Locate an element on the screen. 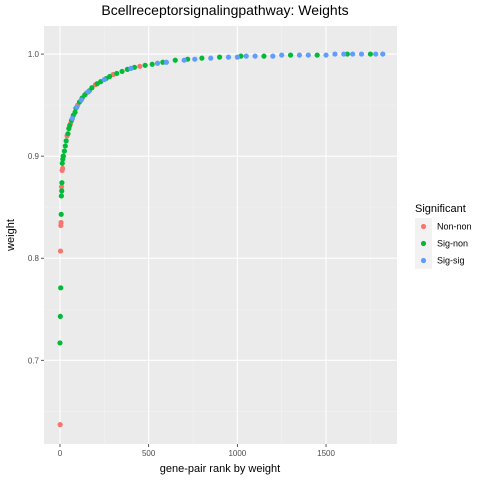 The height and width of the screenshot is (480, 480). x-tick-label: 0 is located at coordinates (60, 453).